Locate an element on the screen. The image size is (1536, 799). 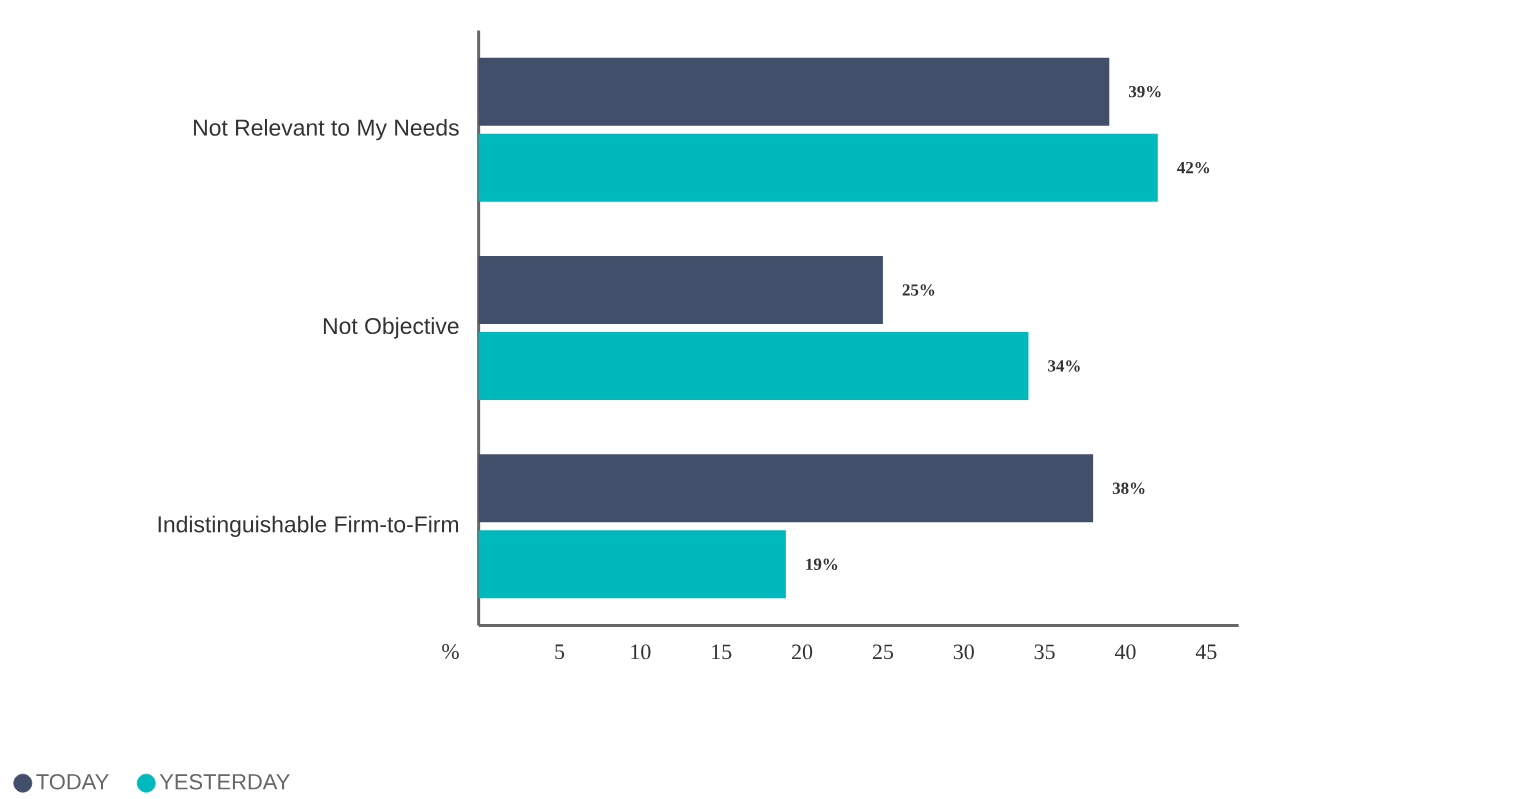
x-tick-label: 40 is located at coordinates (1125, 652).